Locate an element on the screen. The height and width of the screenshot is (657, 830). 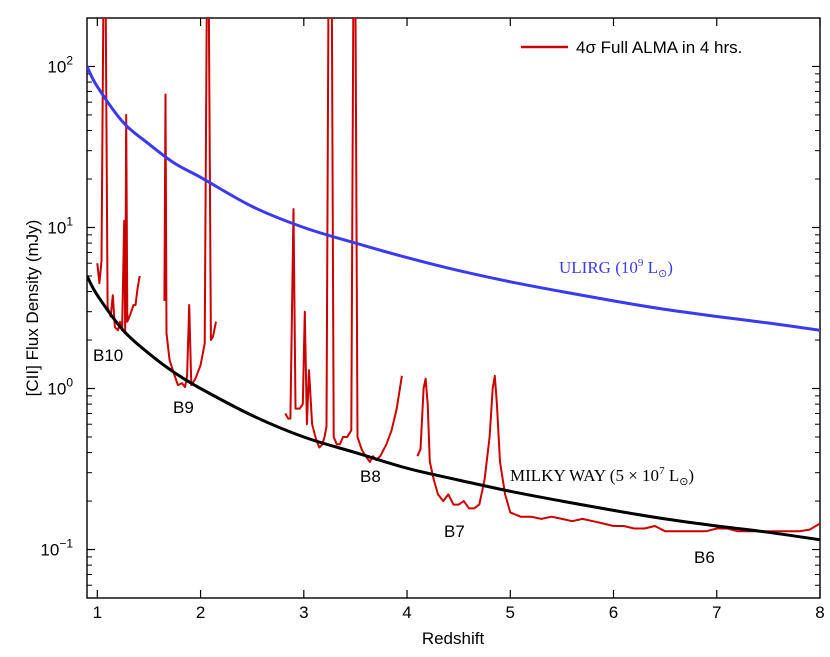
y-tick-label: 10⁻¹ is located at coordinates (56, 548).